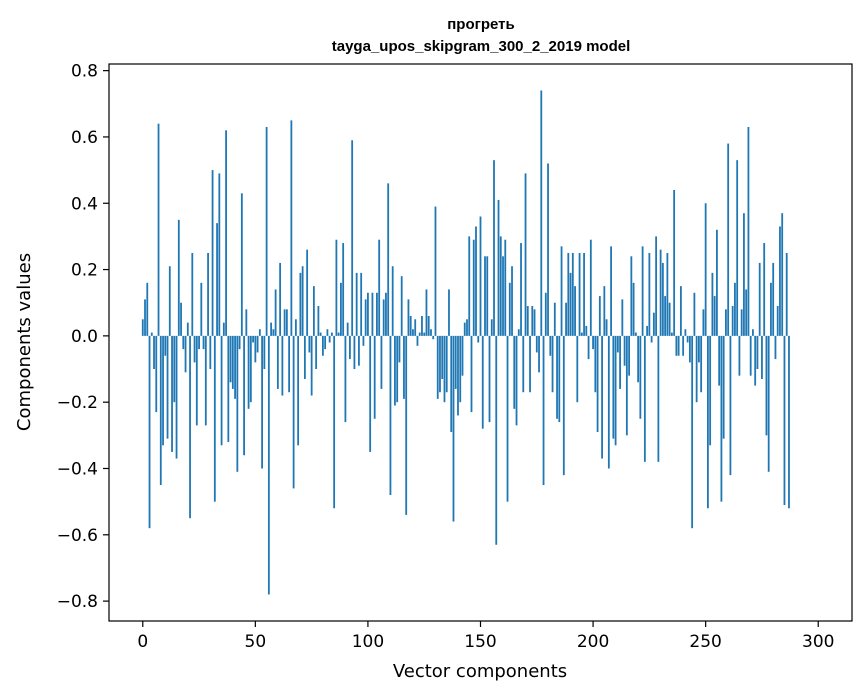 This screenshot has height=696, width=867. What do you see at coordinates (77, 602) in the screenshot?
I see `y-tick-label: −0.8` at bounding box center [77, 602].